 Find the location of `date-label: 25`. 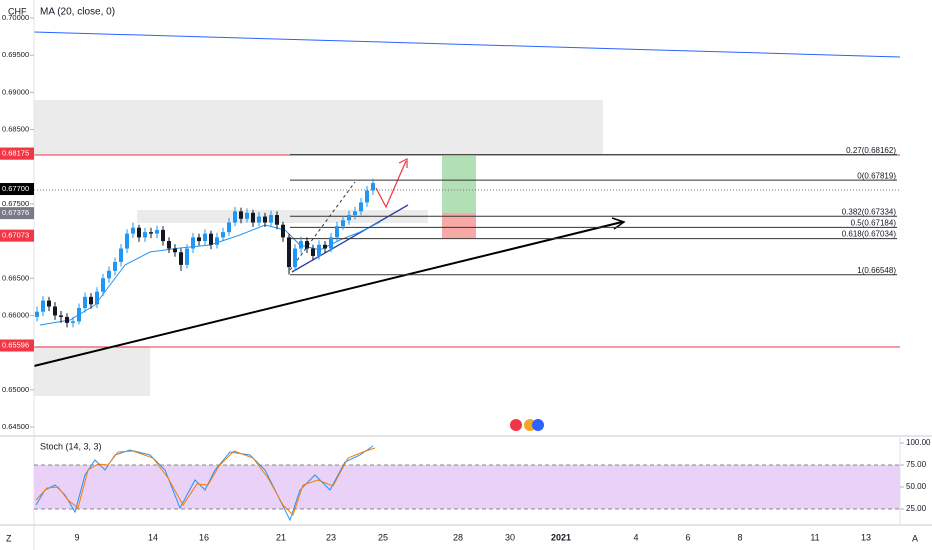

date-label: 25 is located at coordinates (383, 537).